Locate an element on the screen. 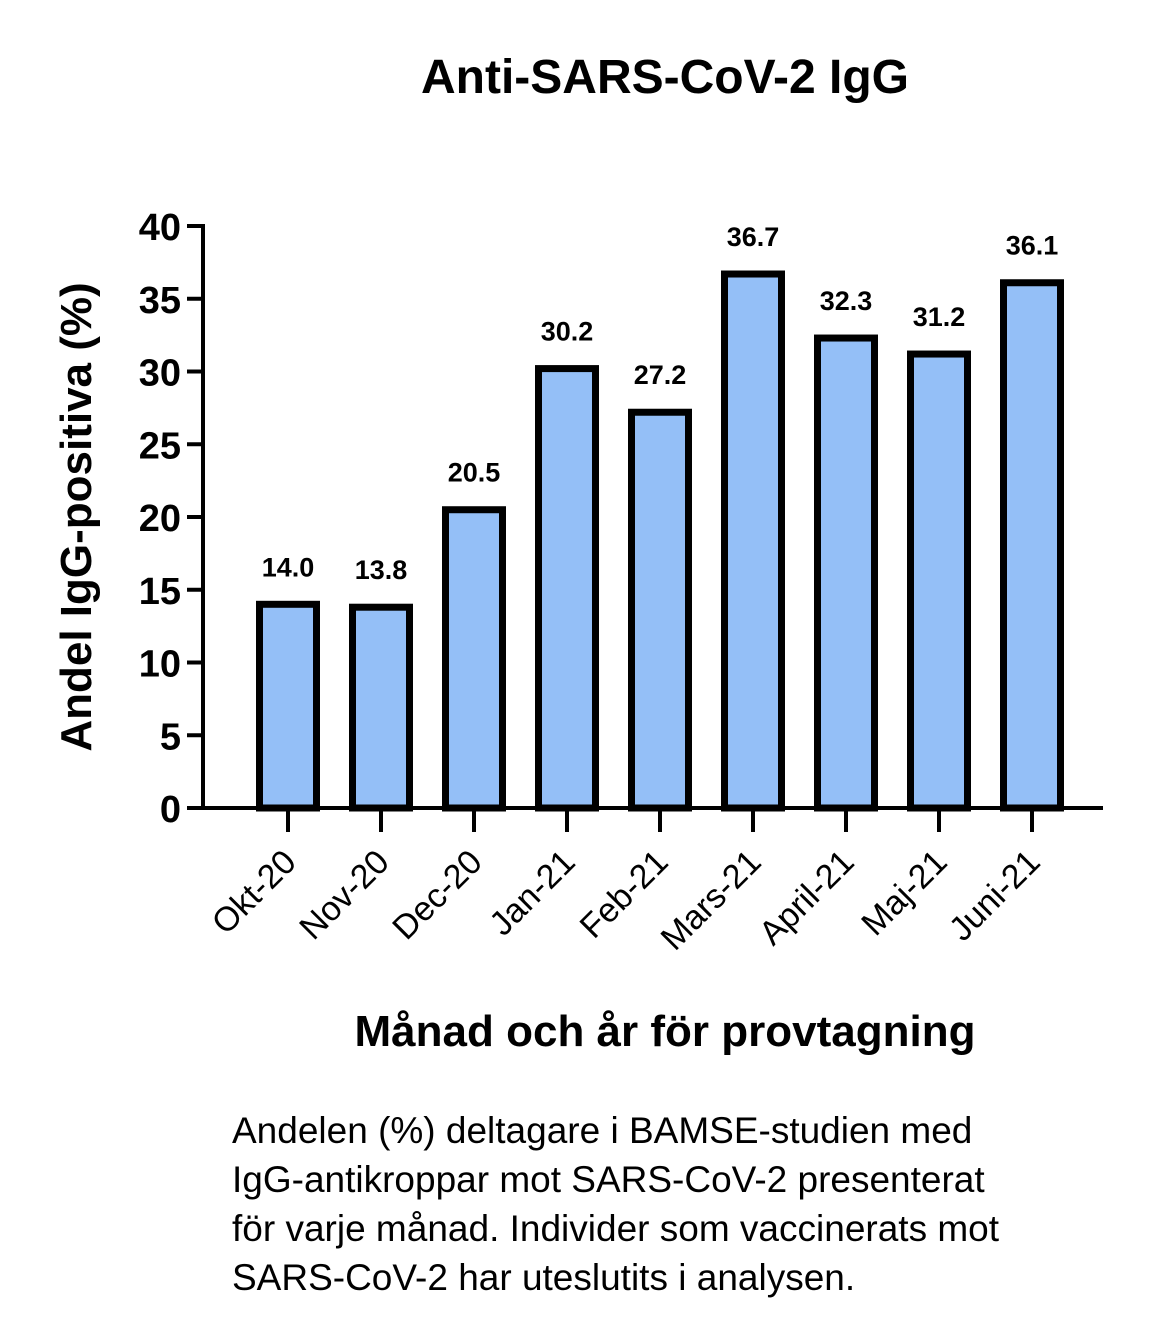  bar-value-label: 27.2 is located at coordinates (660, 375).